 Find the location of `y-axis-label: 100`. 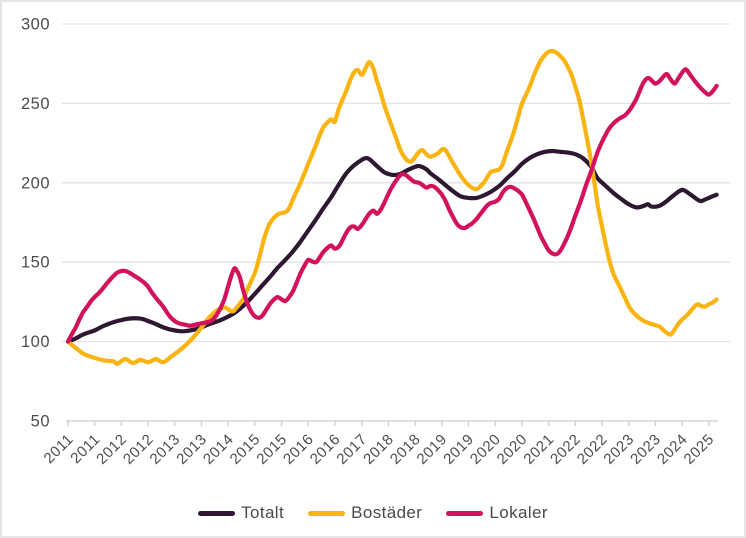

y-axis-label: 100 is located at coordinates (35, 342).